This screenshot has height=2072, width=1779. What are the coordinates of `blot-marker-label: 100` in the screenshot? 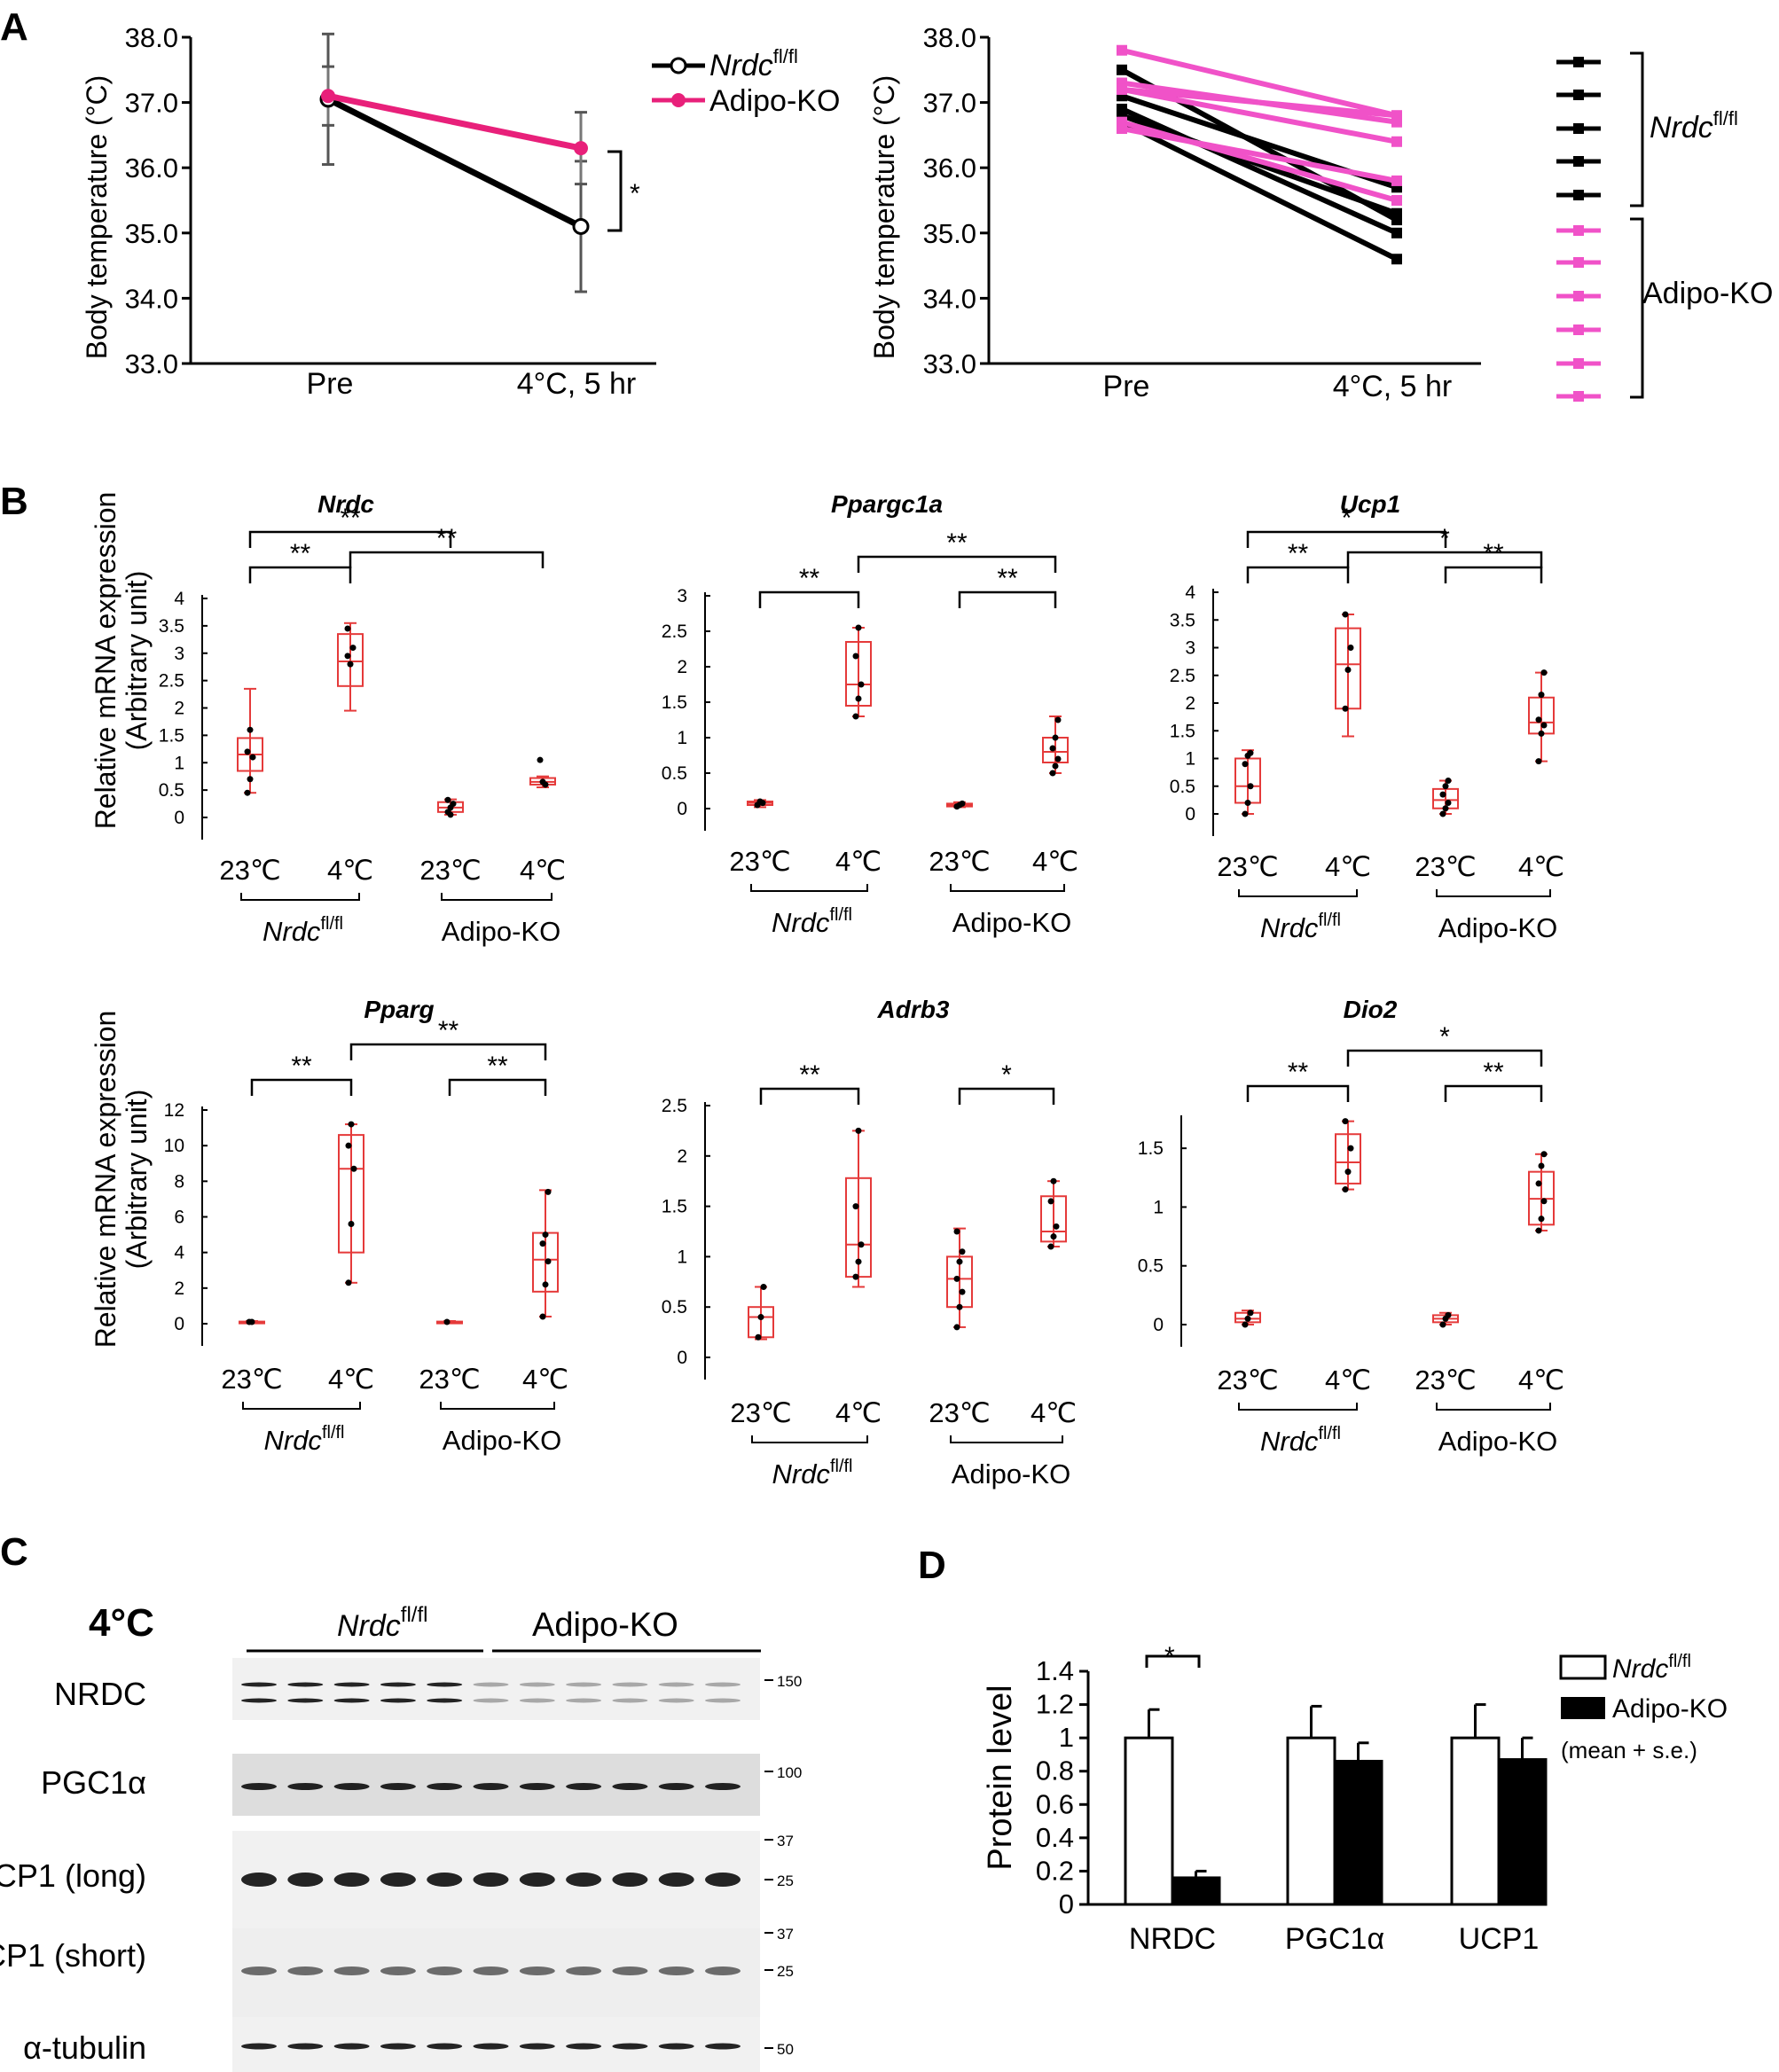 It's located at (789, 1772).